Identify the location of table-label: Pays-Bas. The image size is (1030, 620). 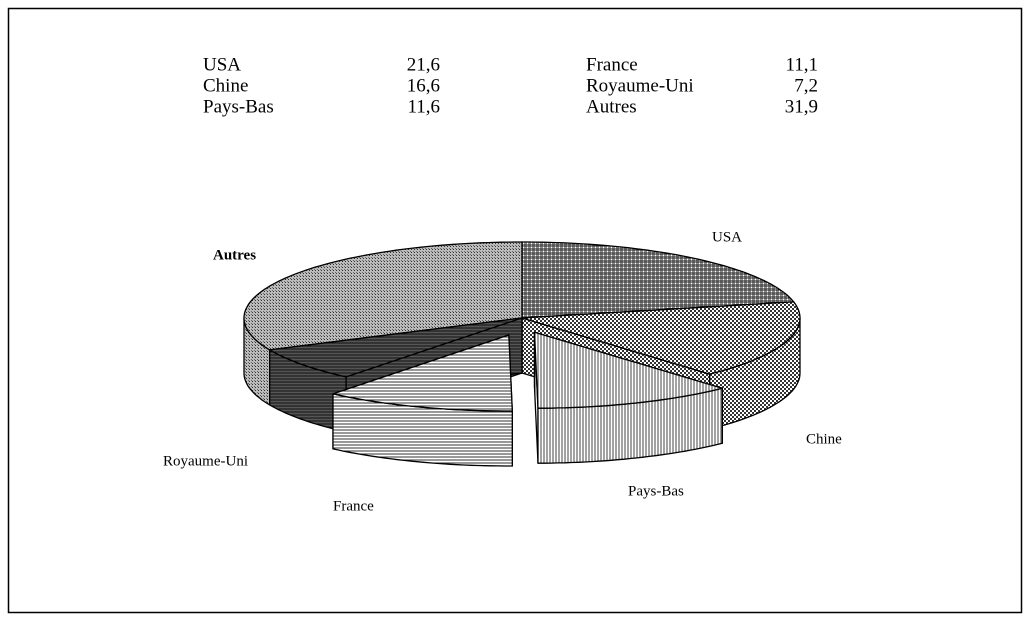
(238, 106).